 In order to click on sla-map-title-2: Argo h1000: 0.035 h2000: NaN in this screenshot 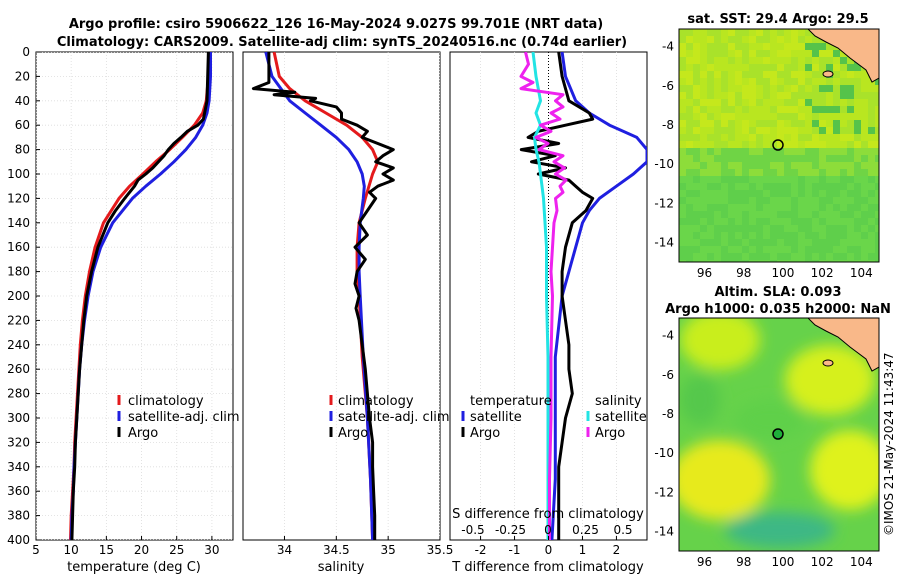, I will do `click(778, 309)`.